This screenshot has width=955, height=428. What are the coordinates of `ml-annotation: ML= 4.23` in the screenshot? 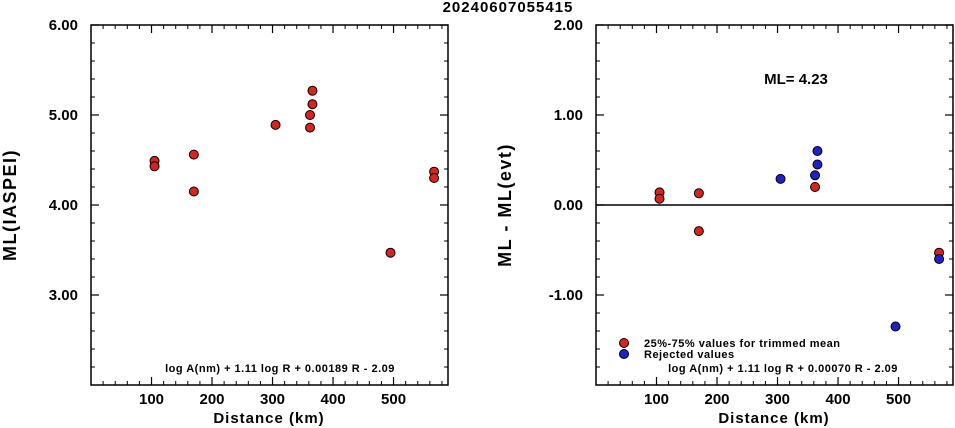 It's located at (796, 79).